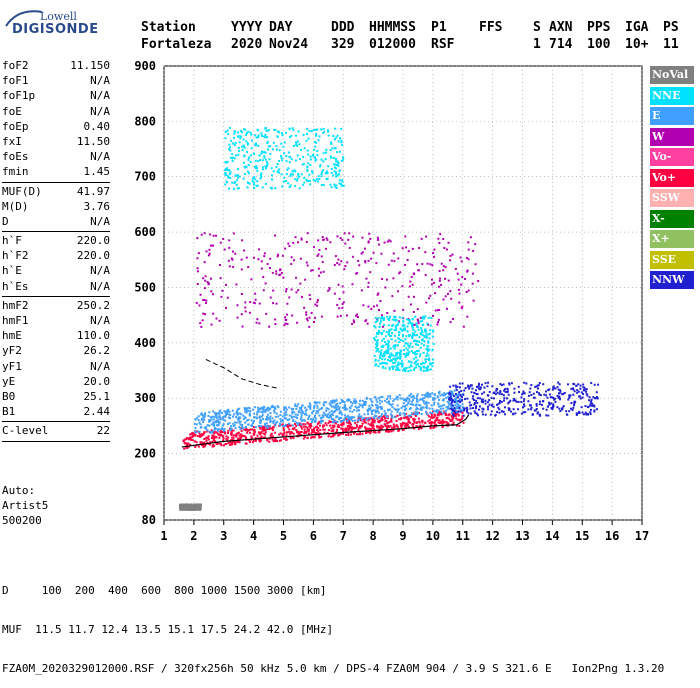 The image size is (700, 688). What do you see at coordinates (15, 286) in the screenshot?
I see `param-label: h`Es` at bounding box center [15, 286].